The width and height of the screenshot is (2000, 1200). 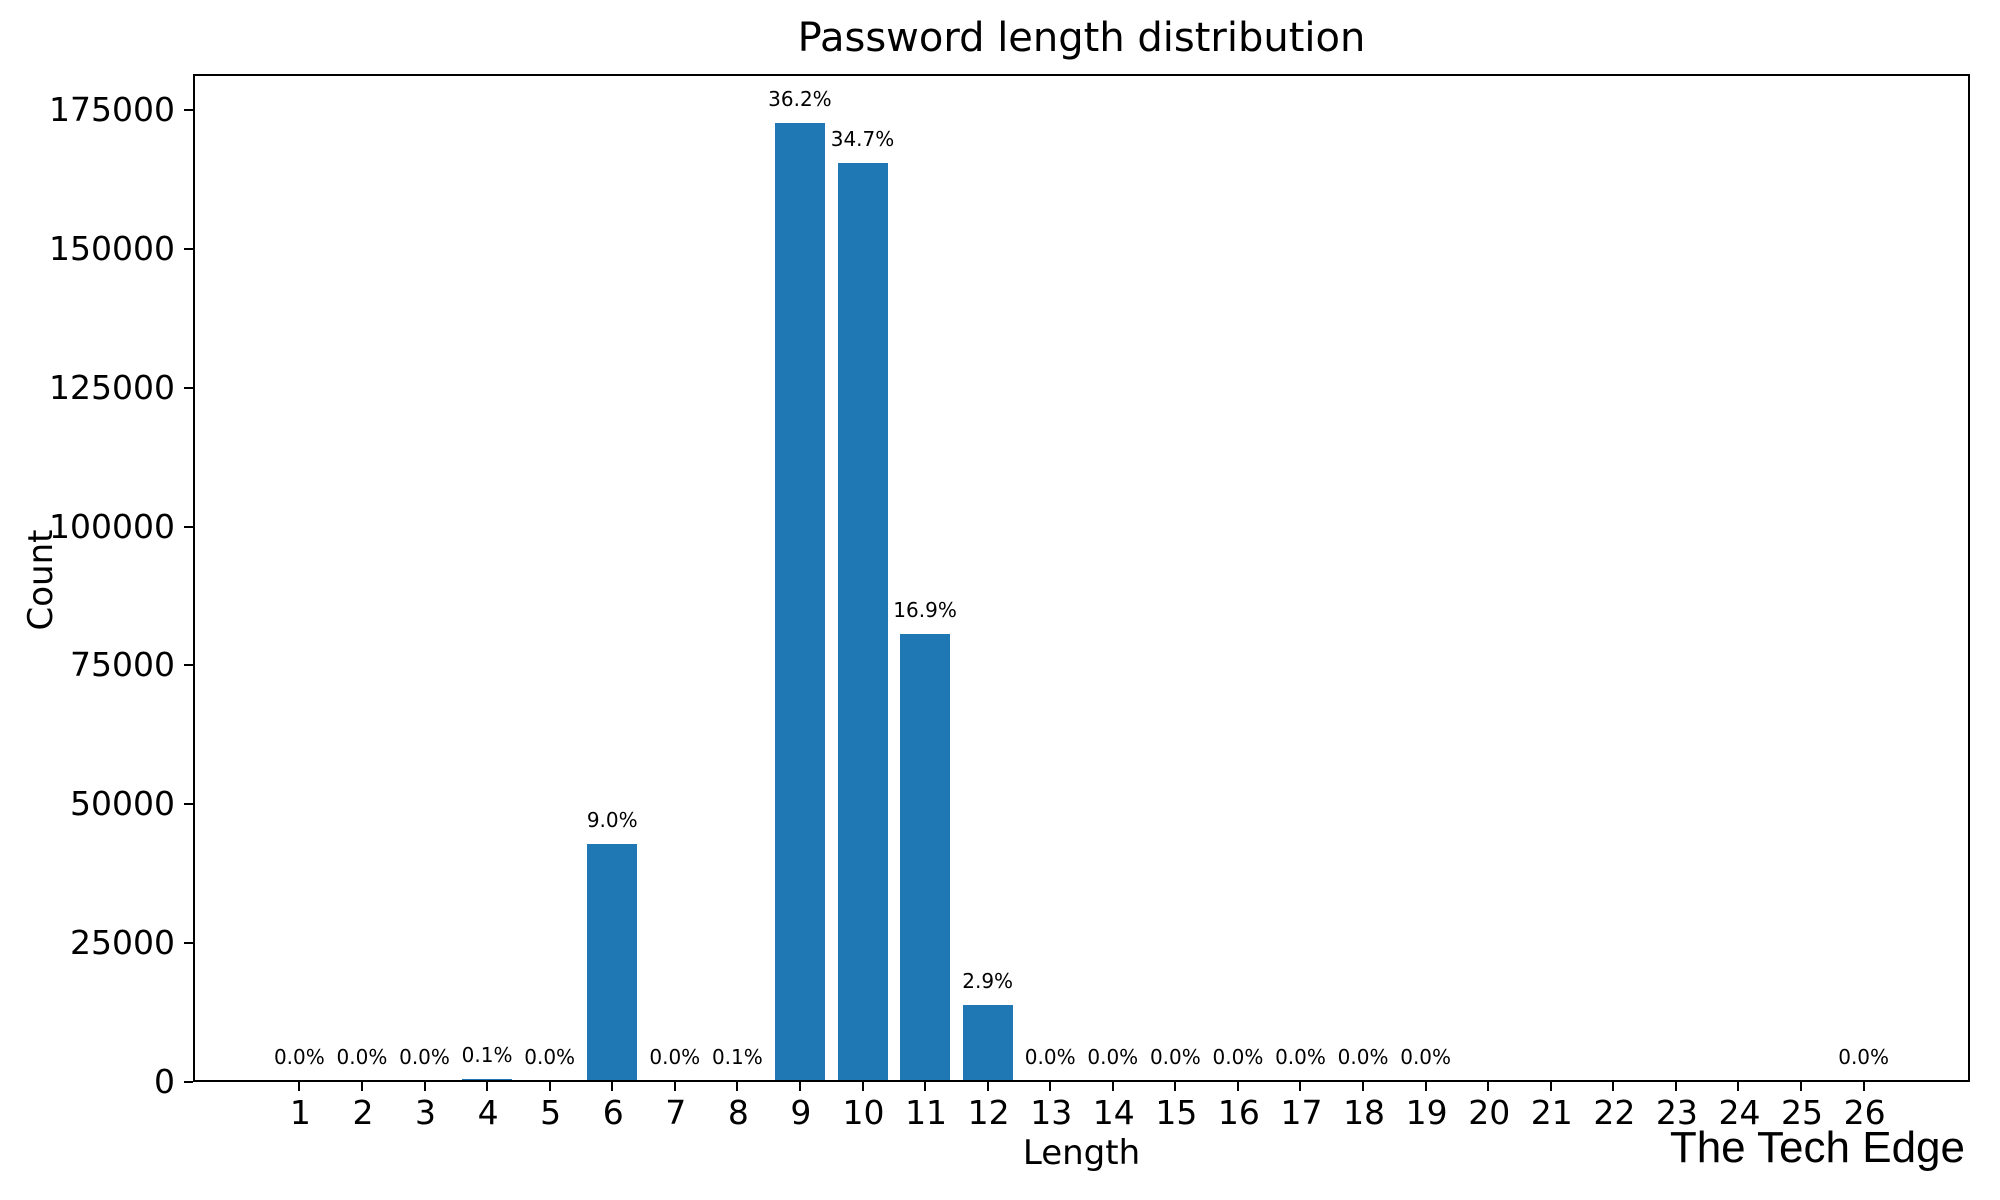 I want to click on x-tick-label-20: 20, so click(x=1489, y=1112).